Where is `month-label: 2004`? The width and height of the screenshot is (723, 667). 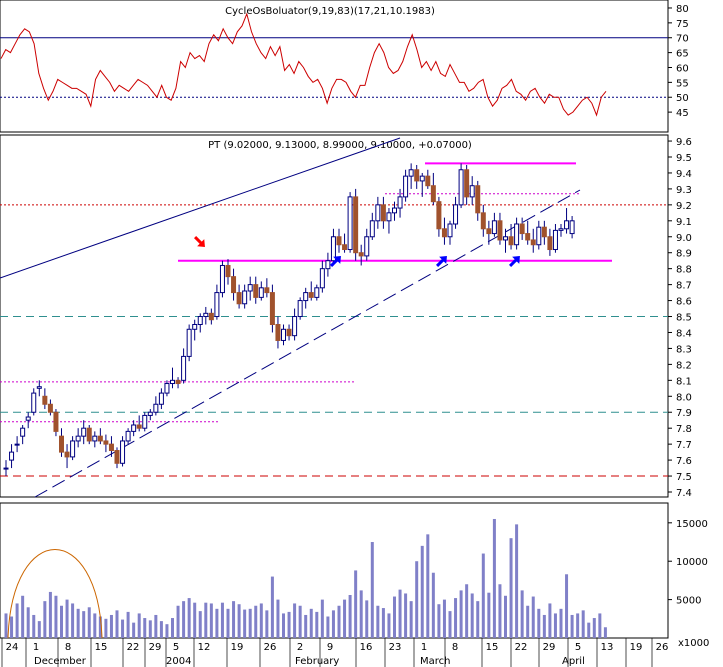
month-label: 2004 is located at coordinates (178, 661).